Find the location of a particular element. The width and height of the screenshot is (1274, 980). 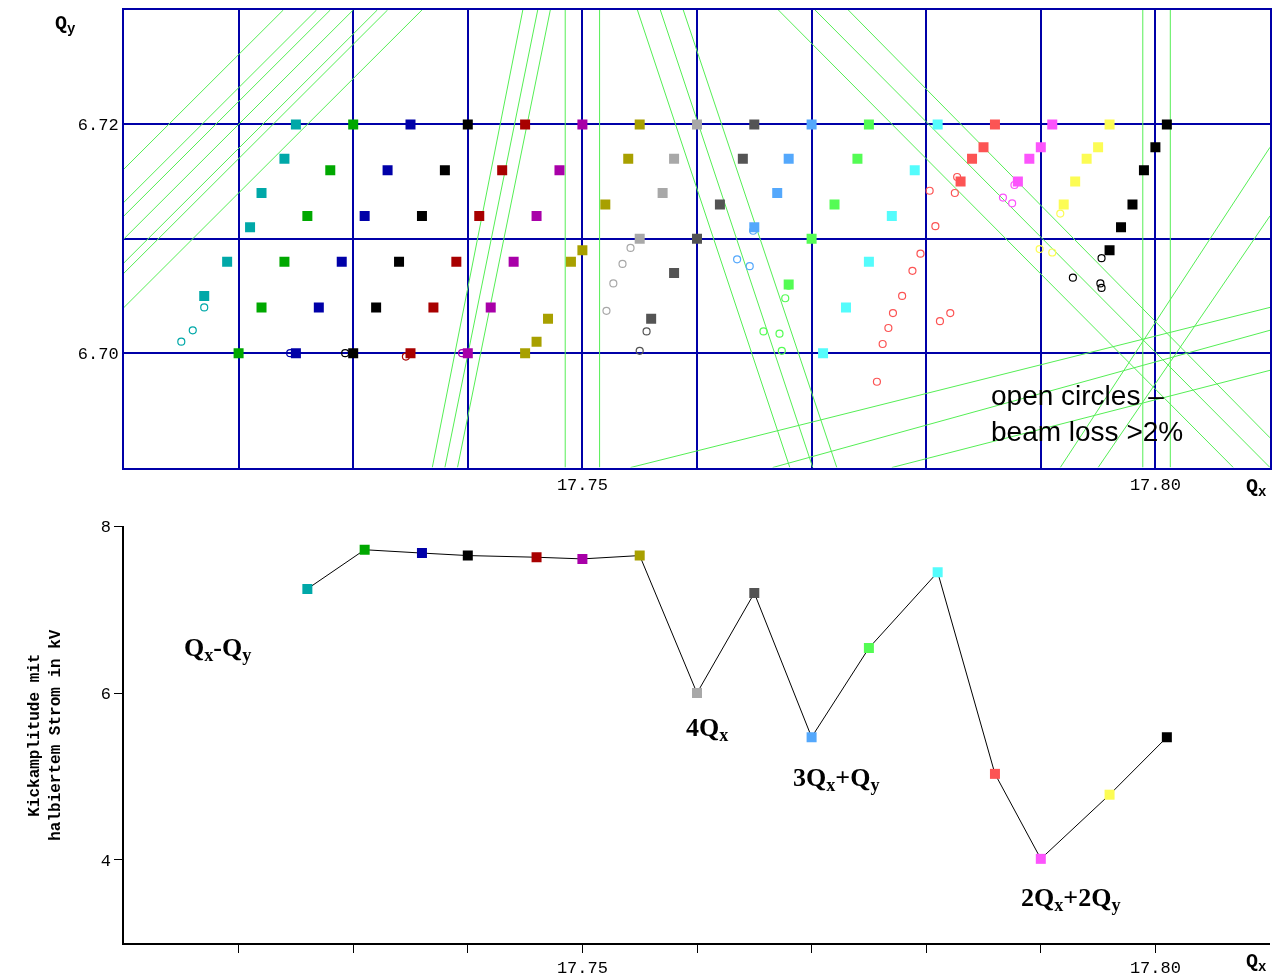

y-tick-label: 6.72 is located at coordinates (98, 126).